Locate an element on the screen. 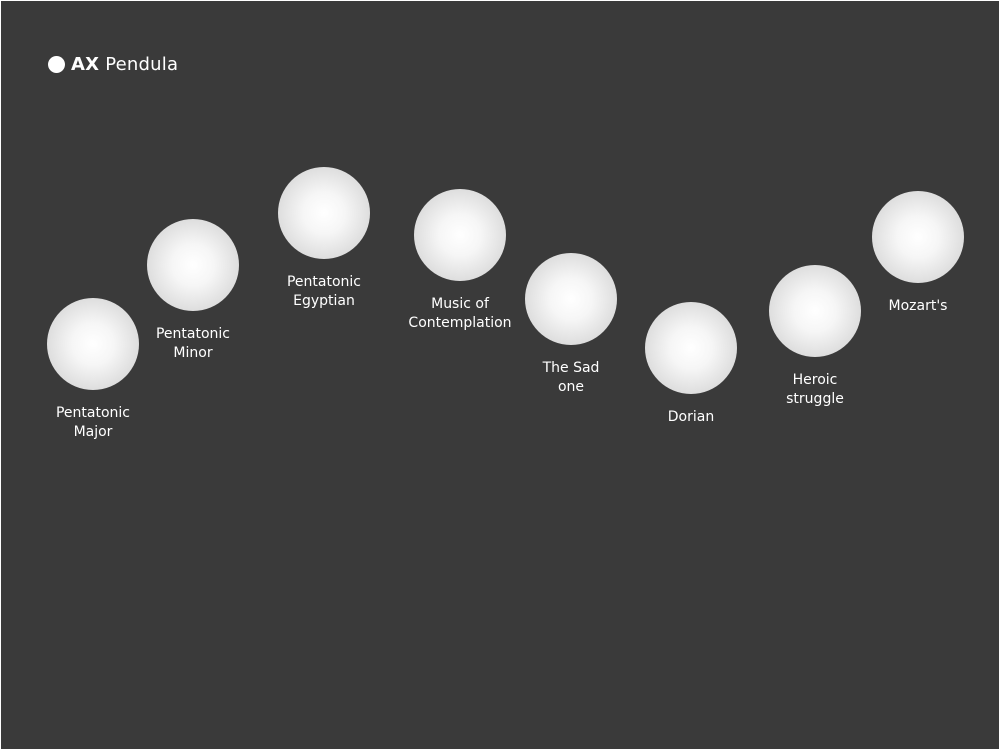 This screenshot has width=1000, height=750. scale-pentatonic-egyptian: Pentatonic Egyptian is located at coordinates (324, 239).